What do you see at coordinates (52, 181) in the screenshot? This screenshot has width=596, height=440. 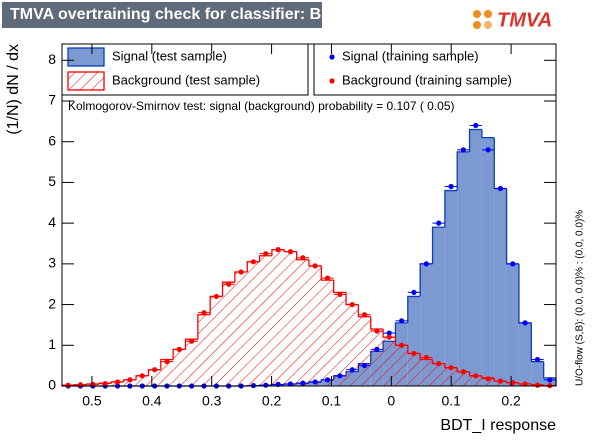 I see `y-tick-label: 5` at bounding box center [52, 181].